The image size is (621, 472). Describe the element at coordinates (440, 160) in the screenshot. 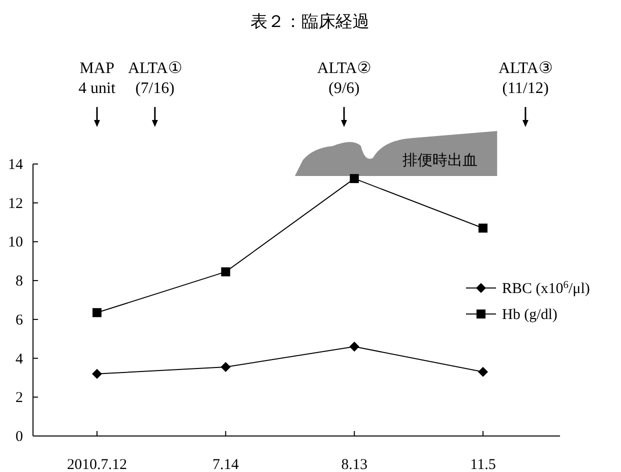

I see `annotation: 排便時出血` at that location.